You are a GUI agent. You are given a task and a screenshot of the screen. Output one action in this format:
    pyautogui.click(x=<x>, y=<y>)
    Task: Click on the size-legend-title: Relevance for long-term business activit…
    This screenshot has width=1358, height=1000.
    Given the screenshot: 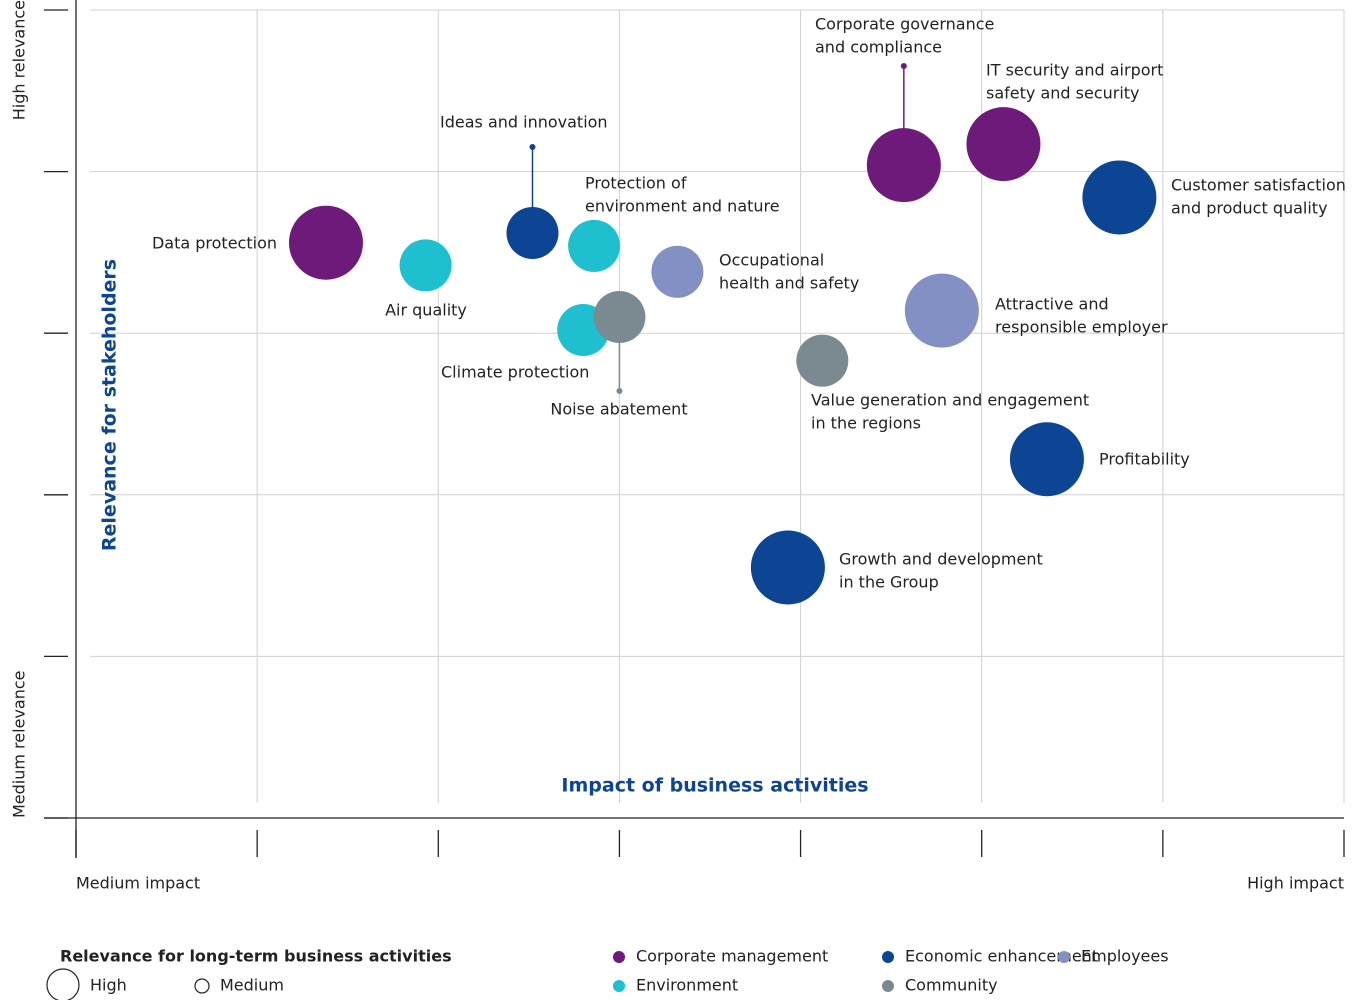 What is the action you would take?
    pyautogui.click(x=256, y=956)
    